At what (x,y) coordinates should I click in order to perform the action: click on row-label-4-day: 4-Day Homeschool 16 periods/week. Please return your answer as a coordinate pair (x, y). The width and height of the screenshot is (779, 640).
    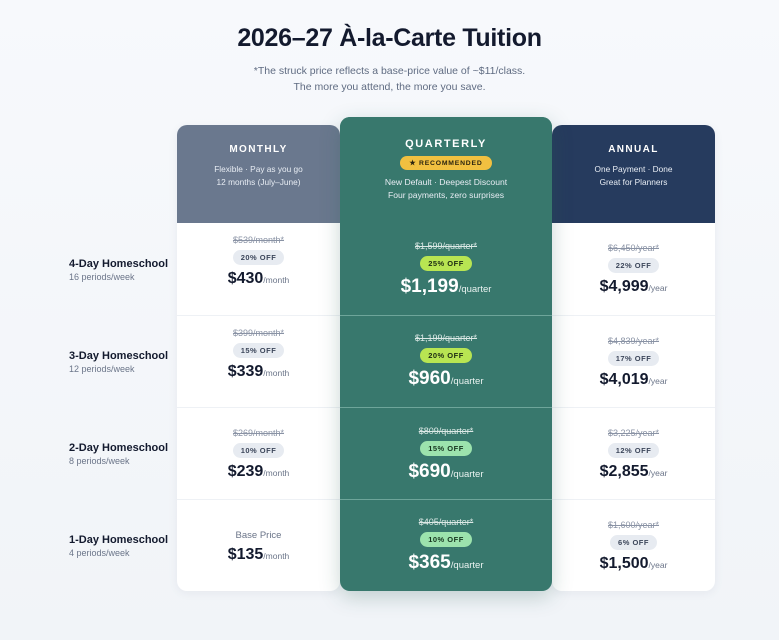
    Looking at the image, I should click on (118, 270).